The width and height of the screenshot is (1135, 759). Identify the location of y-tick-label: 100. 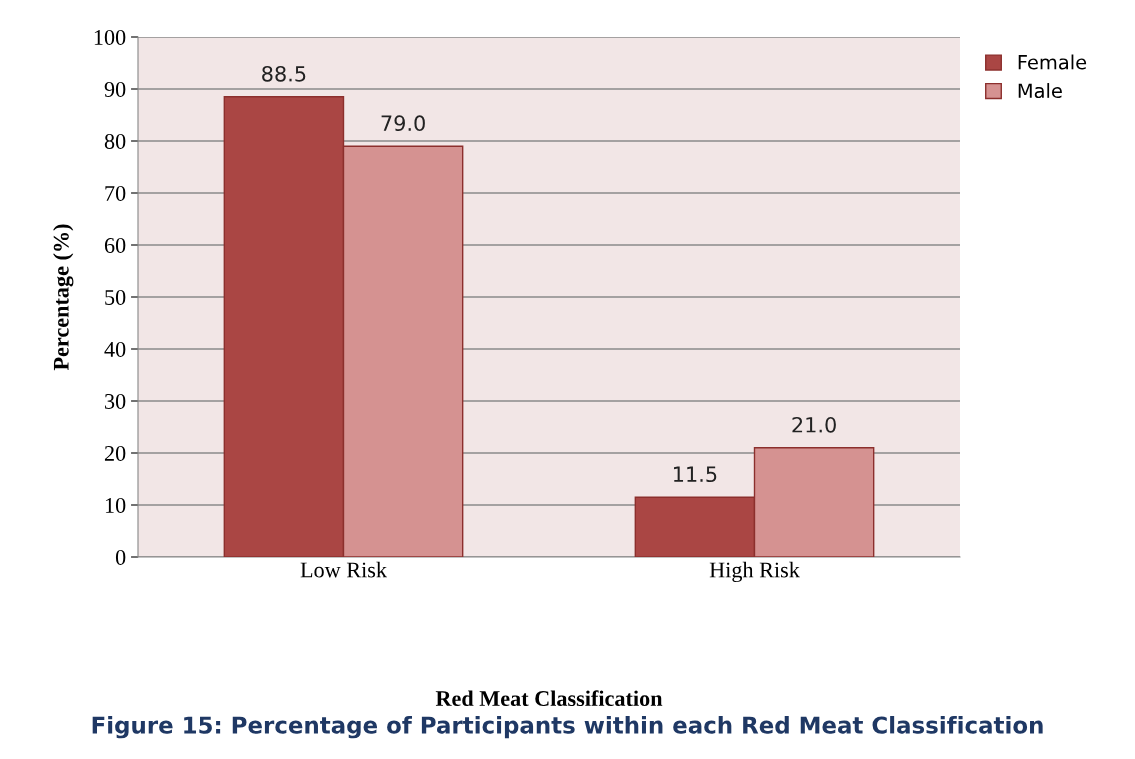
(110, 37).